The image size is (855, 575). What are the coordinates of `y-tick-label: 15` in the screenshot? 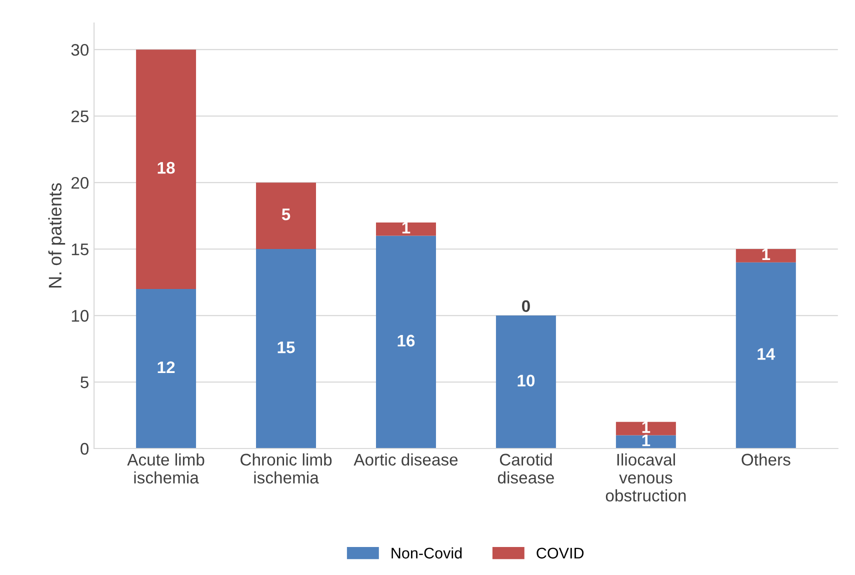 It's located at (80, 250).